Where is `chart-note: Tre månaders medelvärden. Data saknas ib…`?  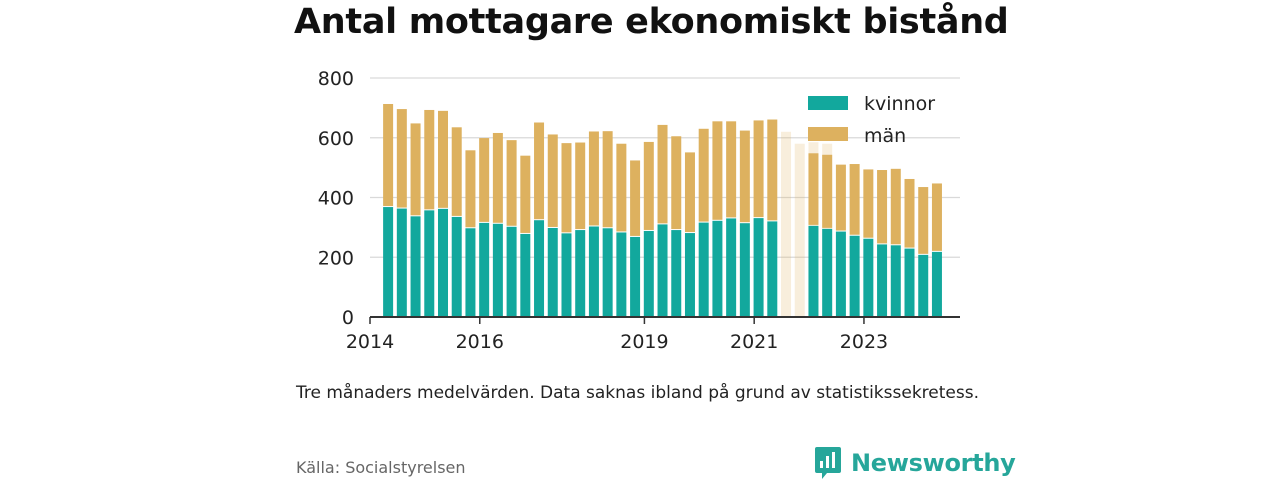
chart-note: Tre månaders medelvärden. Data saknas ib… is located at coordinates (637, 393).